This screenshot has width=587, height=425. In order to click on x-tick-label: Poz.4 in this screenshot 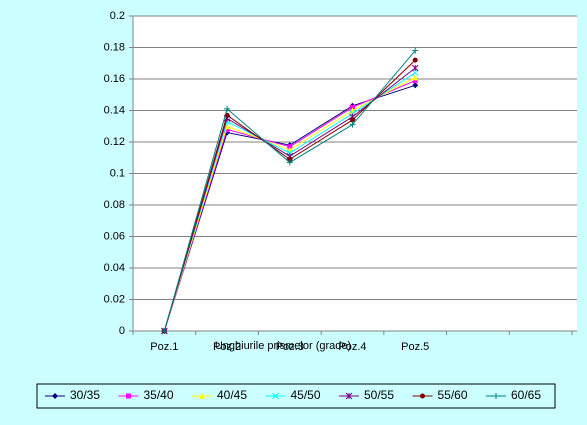, I will do `click(352, 347)`.